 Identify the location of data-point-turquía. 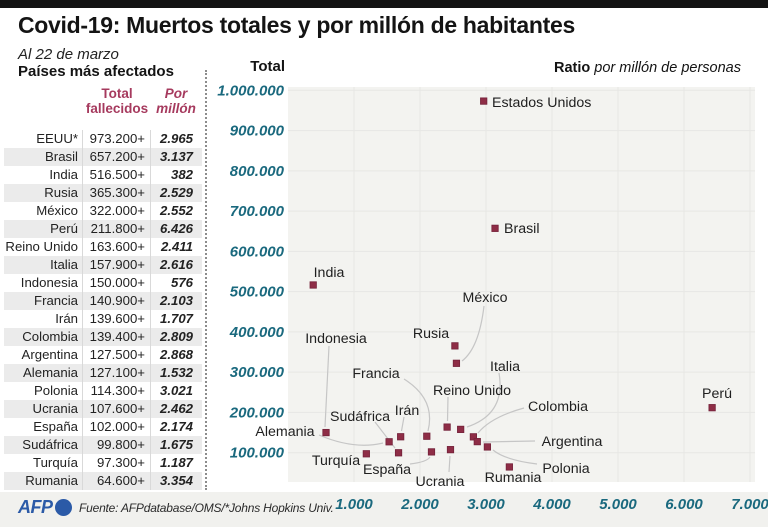
(366, 454).